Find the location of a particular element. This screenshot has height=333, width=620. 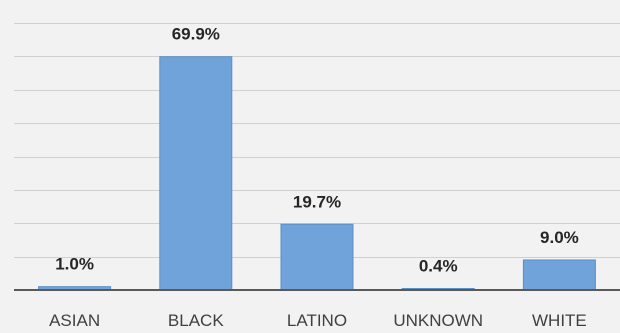

x-tick-label-black: BLACK is located at coordinates (196, 320).